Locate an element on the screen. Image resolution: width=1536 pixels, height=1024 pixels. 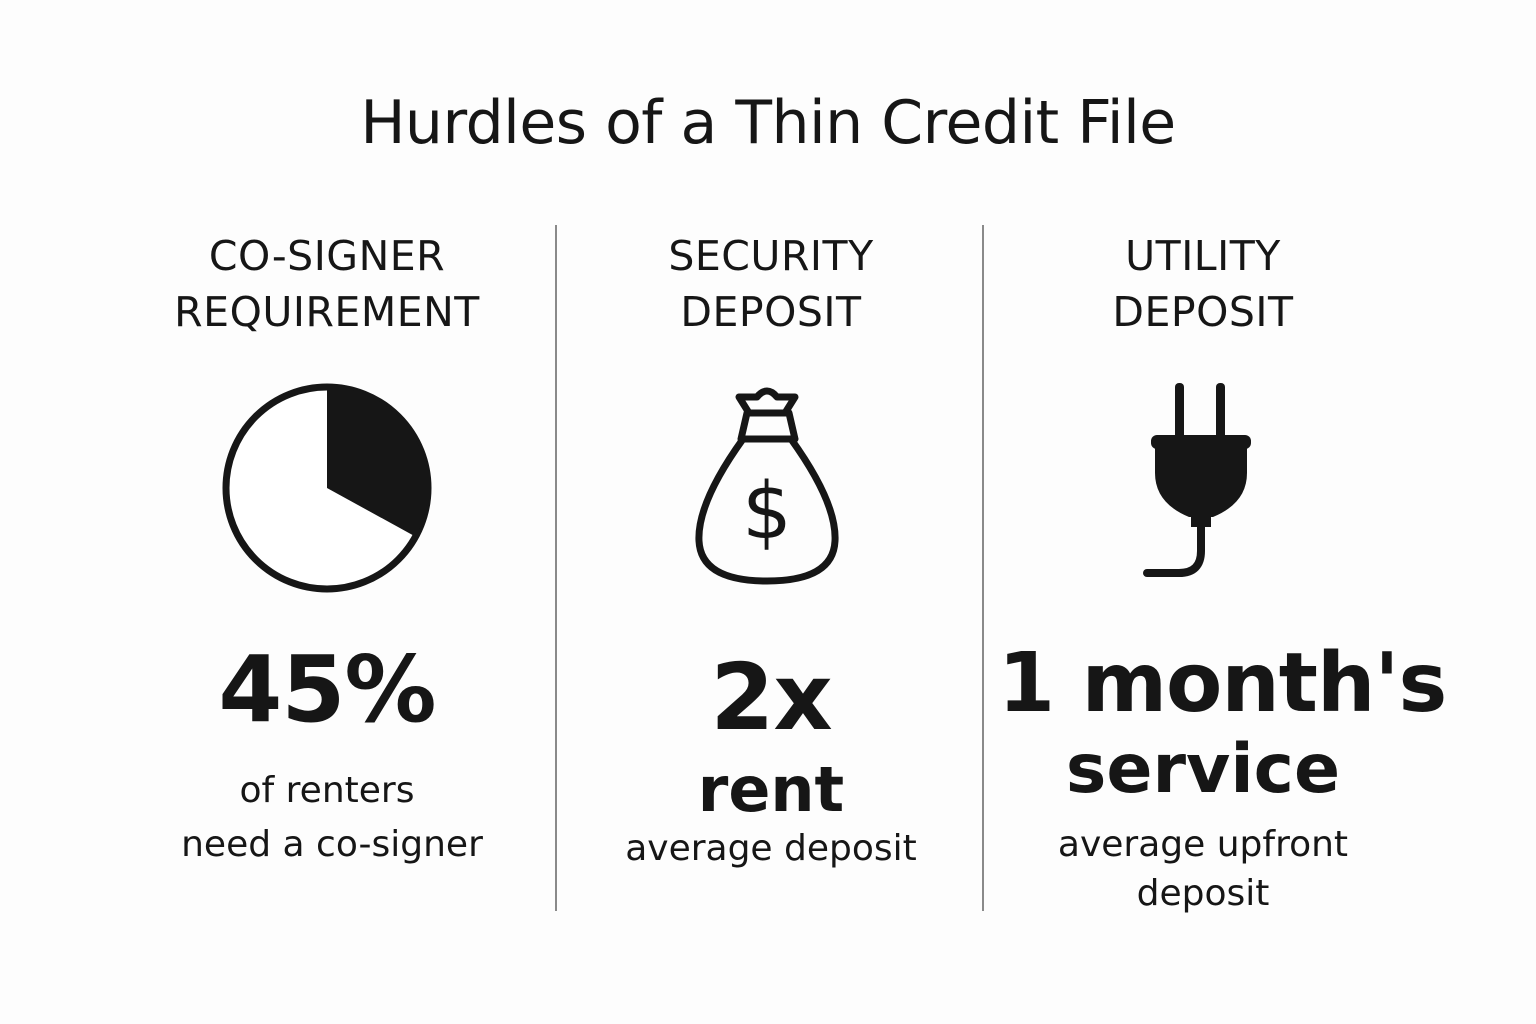
column-heading: UTILITY DEPOSIT is located at coordinates (1203, 284).